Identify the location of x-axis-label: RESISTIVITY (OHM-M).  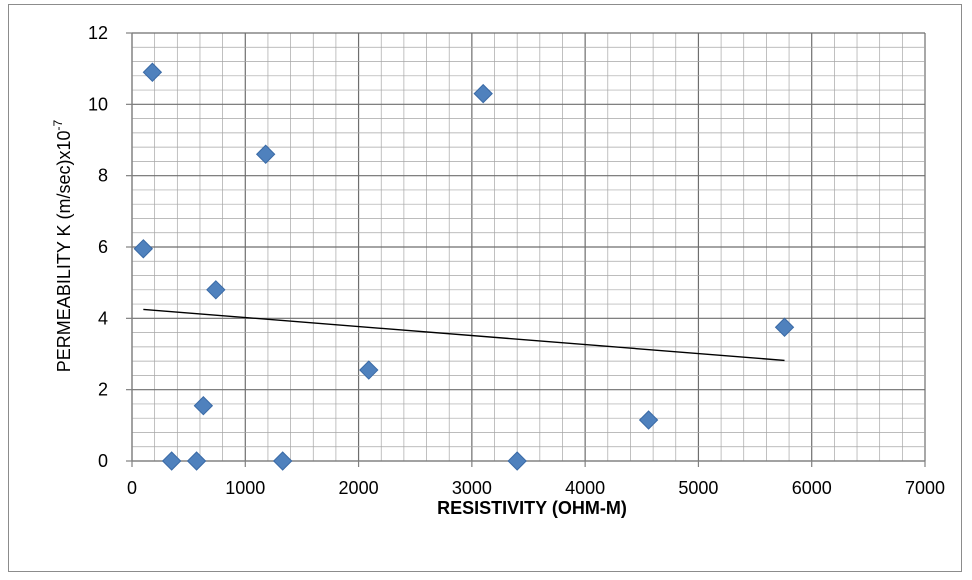
(532, 508).